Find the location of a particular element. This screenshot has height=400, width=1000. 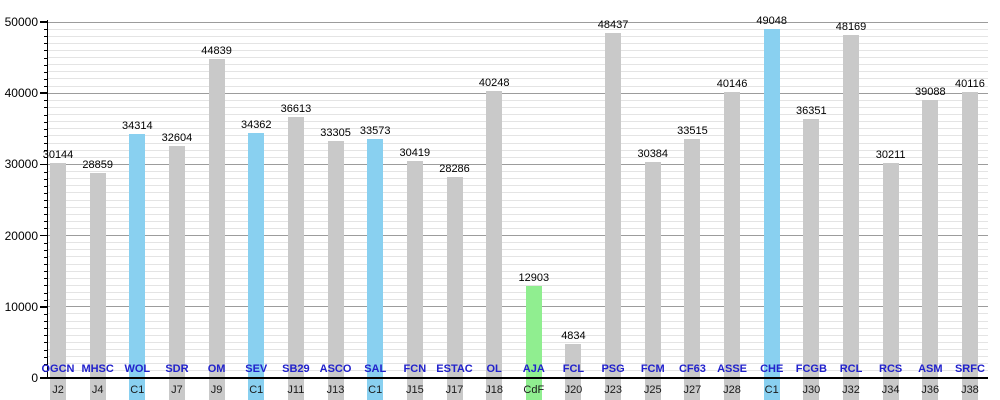

bar-value-label: 33573 is located at coordinates (375, 130).